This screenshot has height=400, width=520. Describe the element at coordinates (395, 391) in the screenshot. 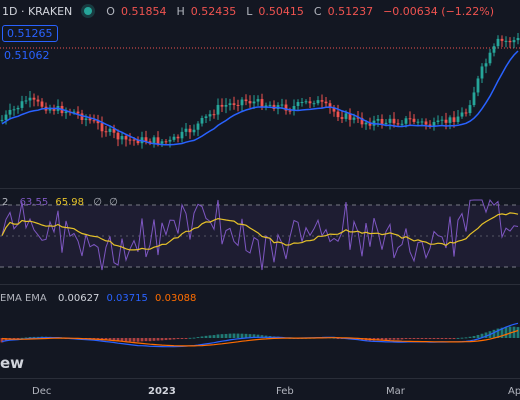

I see `time-label-mar: Mar` at that location.